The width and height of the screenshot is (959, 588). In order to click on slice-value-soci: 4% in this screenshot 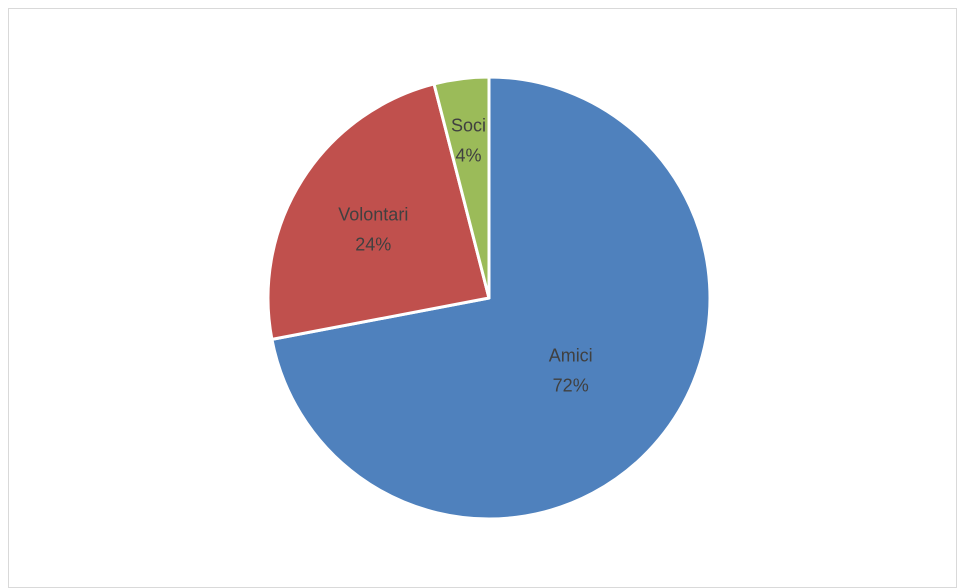, I will do `click(468, 156)`.